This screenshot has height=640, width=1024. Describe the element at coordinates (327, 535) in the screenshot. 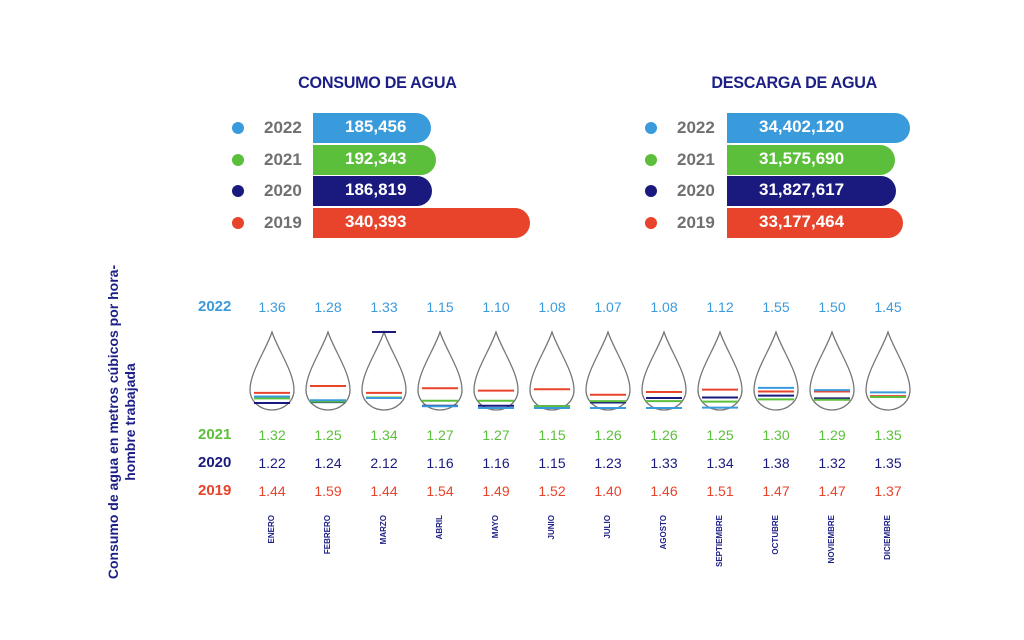

I see `month-label: FEBRERO` at that location.